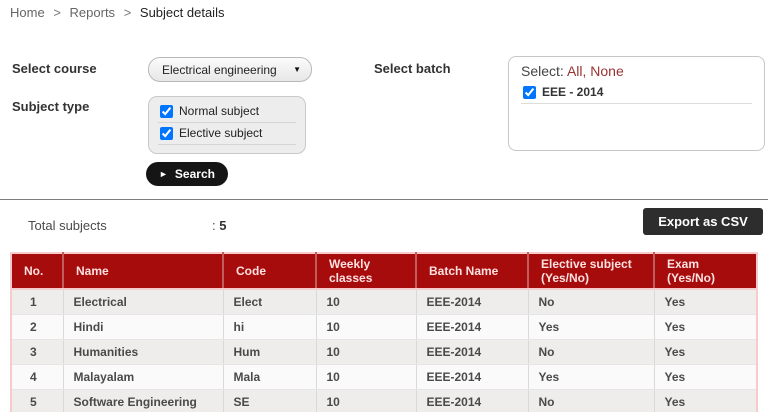 The width and height of the screenshot is (768, 412). I want to click on chevron-down-icon: ▼, so click(297, 69).